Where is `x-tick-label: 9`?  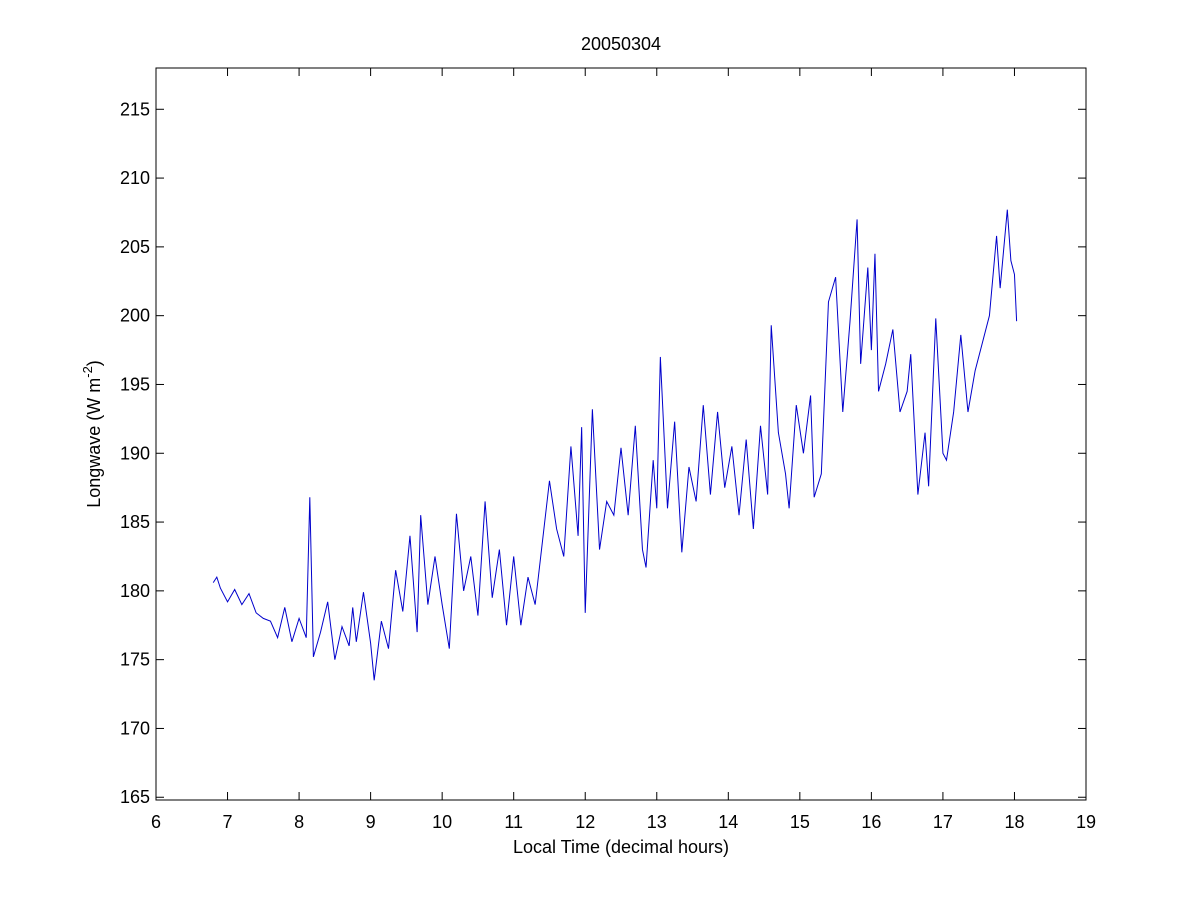
x-tick-label: 9 is located at coordinates (371, 822).